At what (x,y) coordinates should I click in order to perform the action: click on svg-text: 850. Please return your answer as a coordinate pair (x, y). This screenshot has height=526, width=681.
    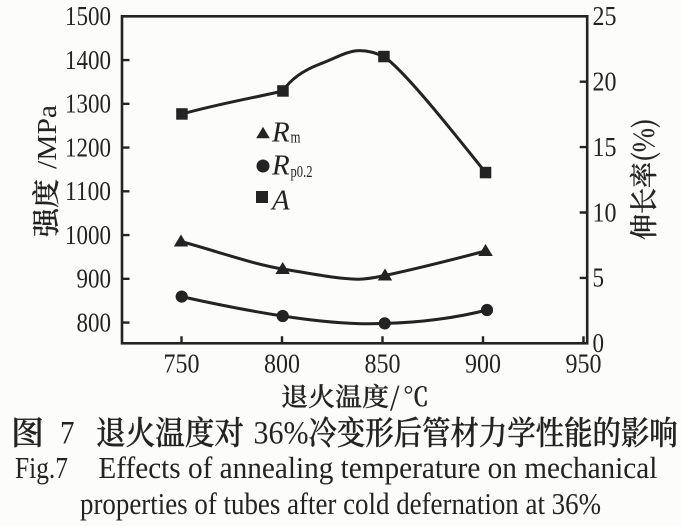
    Looking at the image, I should click on (383, 364).